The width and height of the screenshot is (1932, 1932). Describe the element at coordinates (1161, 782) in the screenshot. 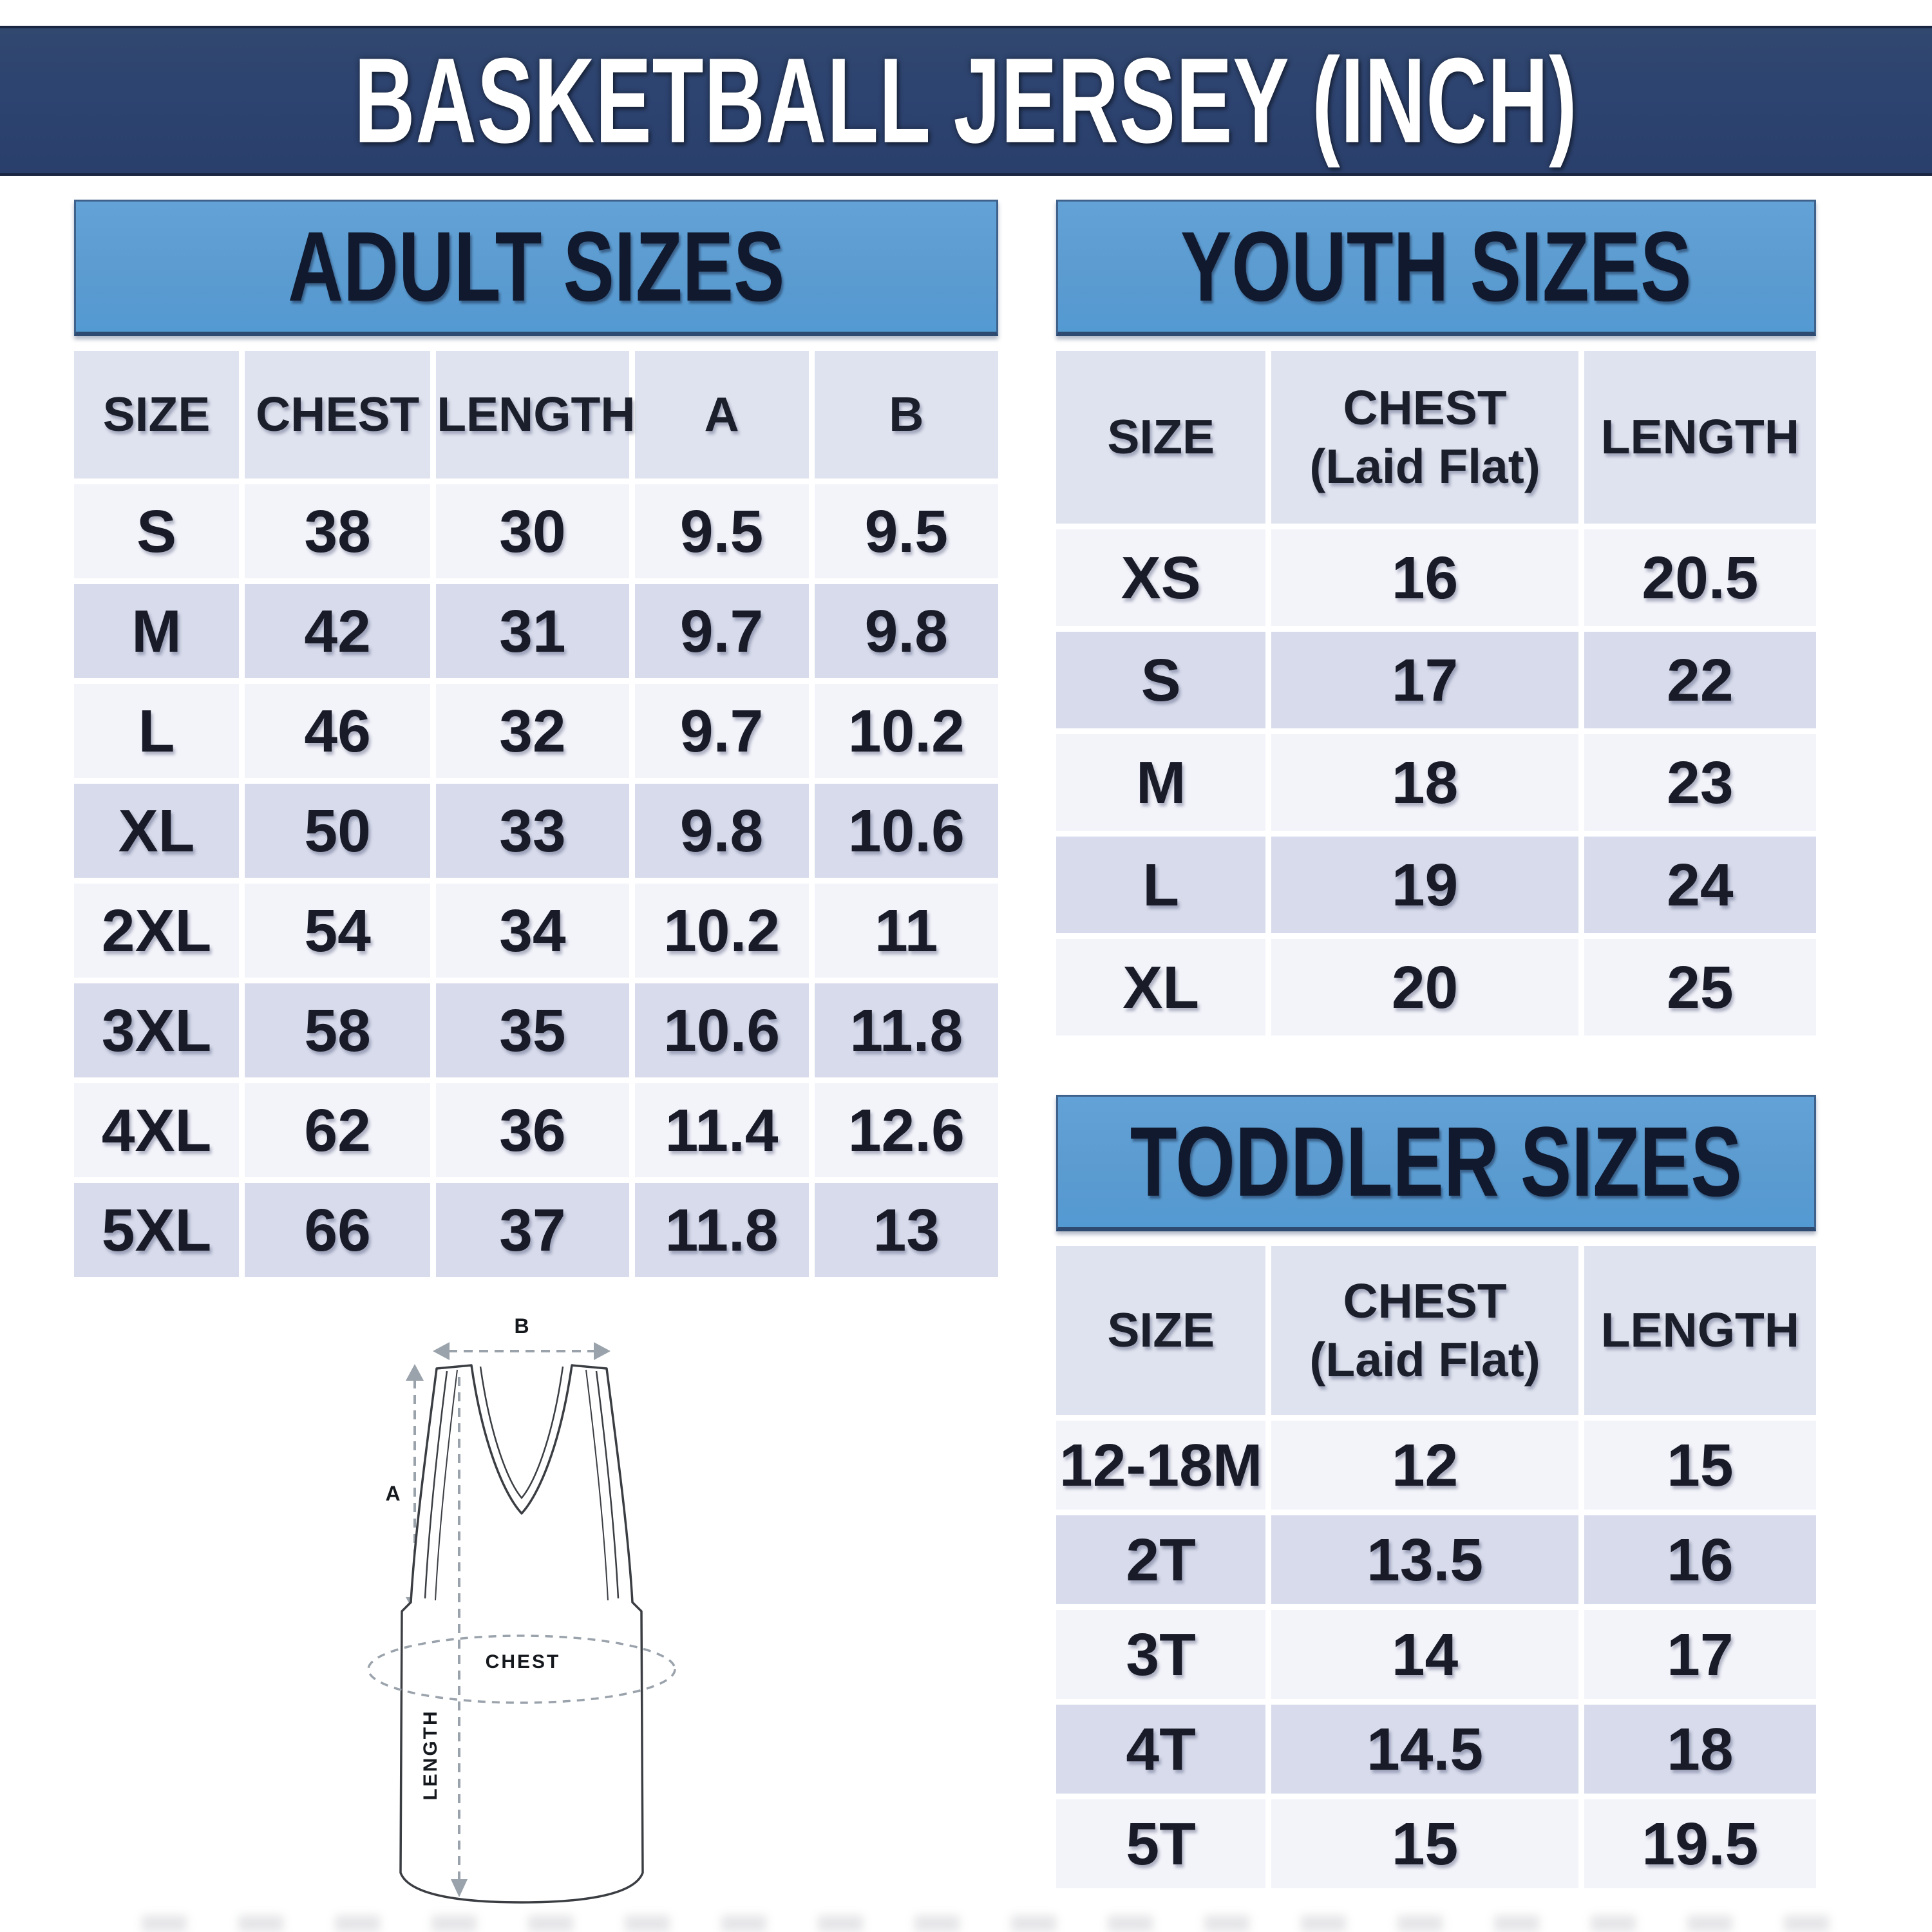

I see `table-cell: M` at that location.